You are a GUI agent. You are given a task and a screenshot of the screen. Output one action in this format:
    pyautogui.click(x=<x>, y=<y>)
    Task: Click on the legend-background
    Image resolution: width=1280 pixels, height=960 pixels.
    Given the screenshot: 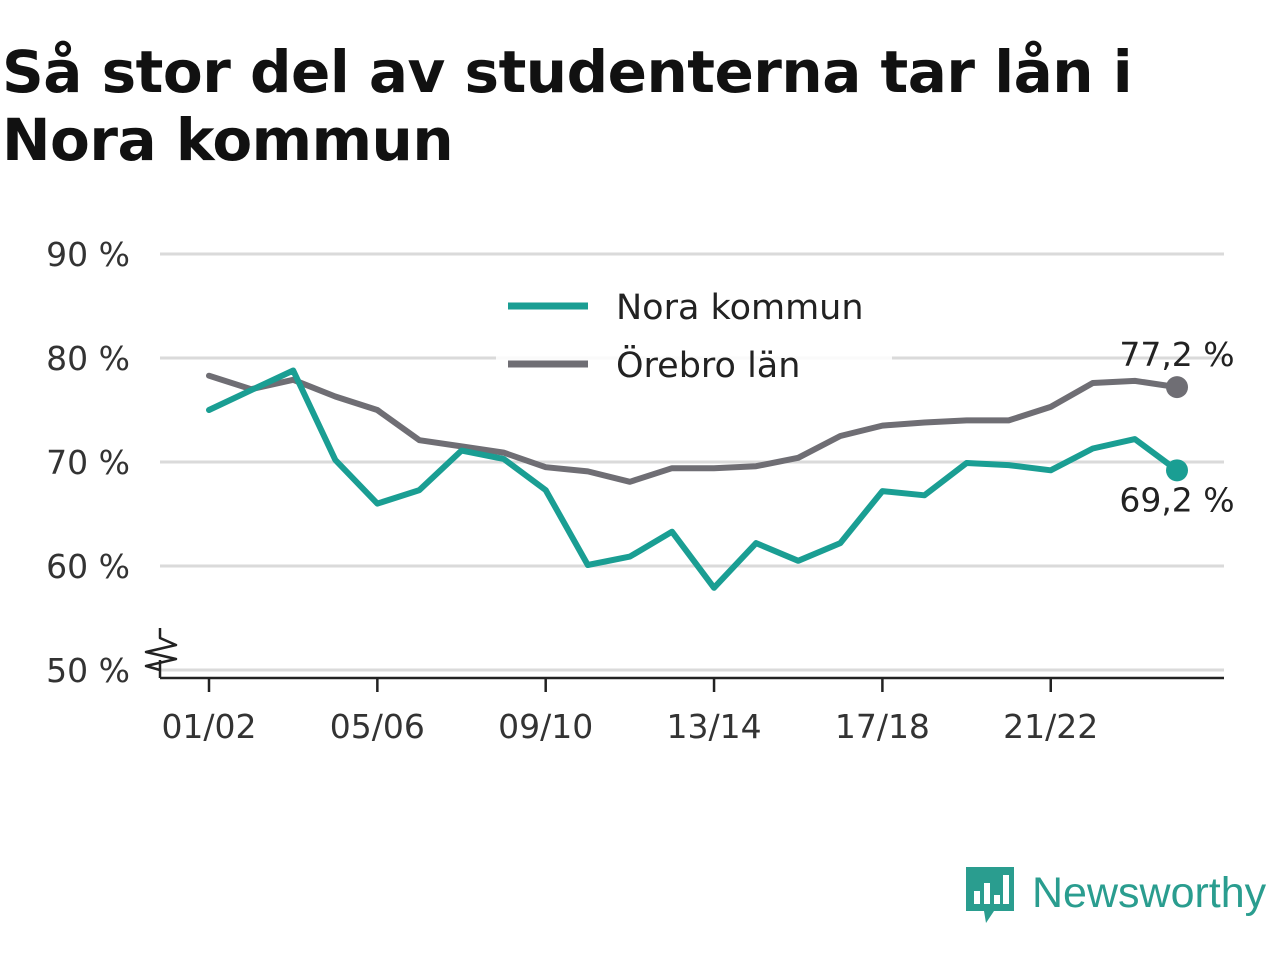 What is the action you would take?
    pyautogui.click(x=694, y=337)
    